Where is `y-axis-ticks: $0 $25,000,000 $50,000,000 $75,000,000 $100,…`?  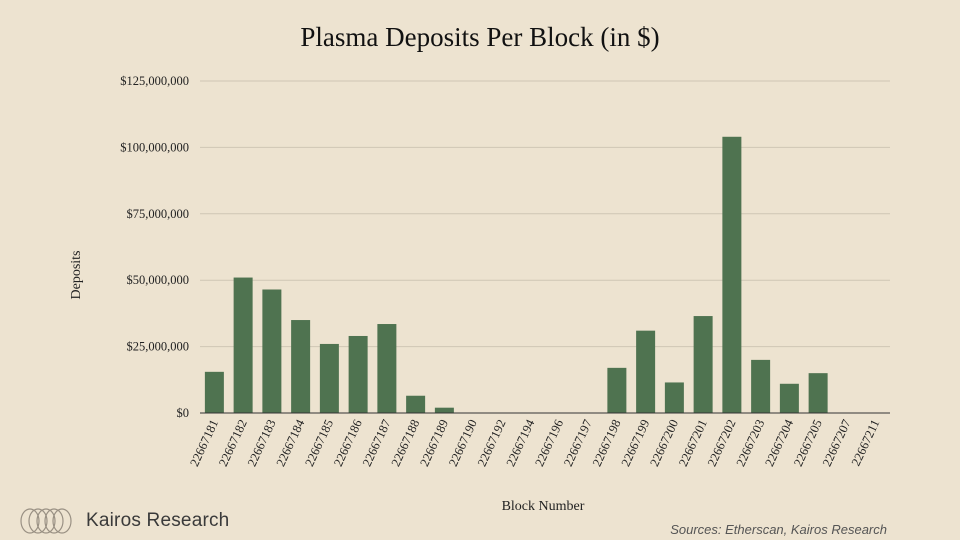 y-axis-ticks: $0 $25,000,000 $50,000,000 $75,000,000 $100,… is located at coordinates (154, 247).